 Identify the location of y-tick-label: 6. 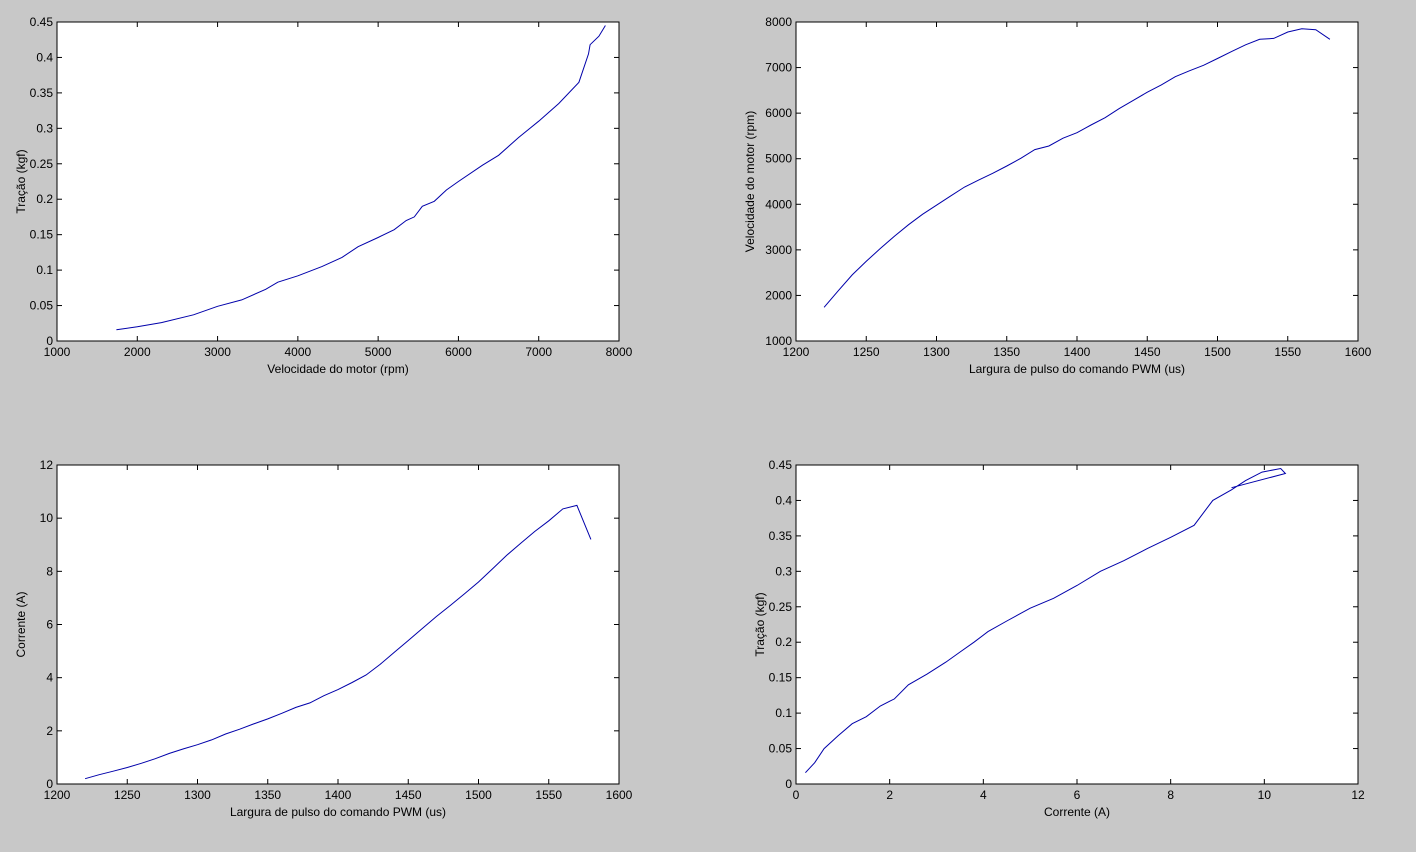
(49, 625).